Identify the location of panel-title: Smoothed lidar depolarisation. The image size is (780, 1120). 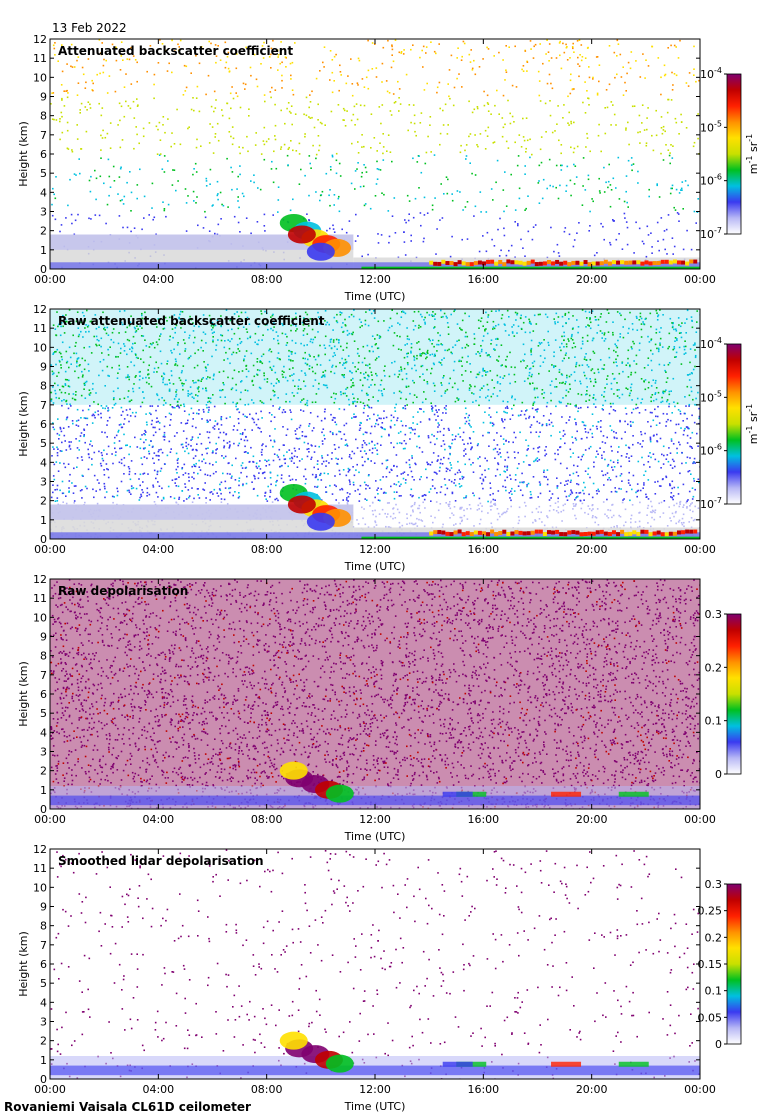
(161, 861).